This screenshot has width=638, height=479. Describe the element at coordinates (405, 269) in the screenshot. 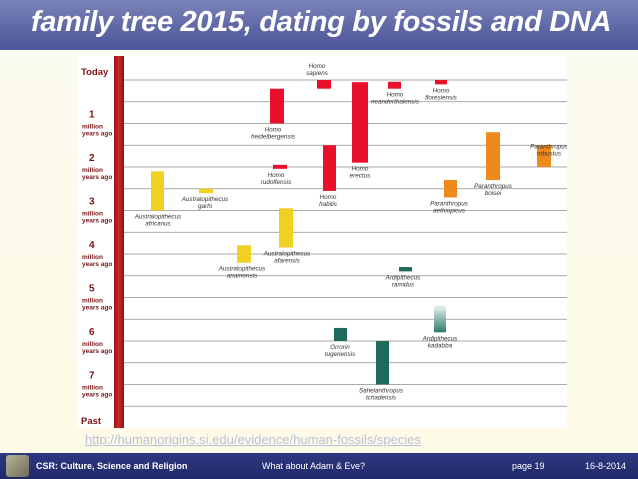

I see `species-bar-ardipithecus-ramidus` at that location.